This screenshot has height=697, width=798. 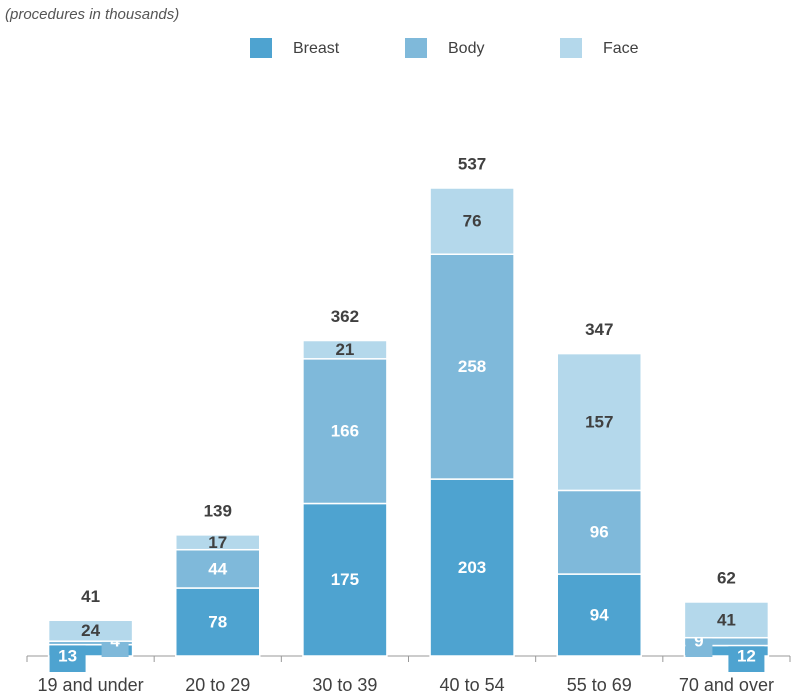 I want to click on x-tick-label: 70 and over, so click(x=726, y=685).